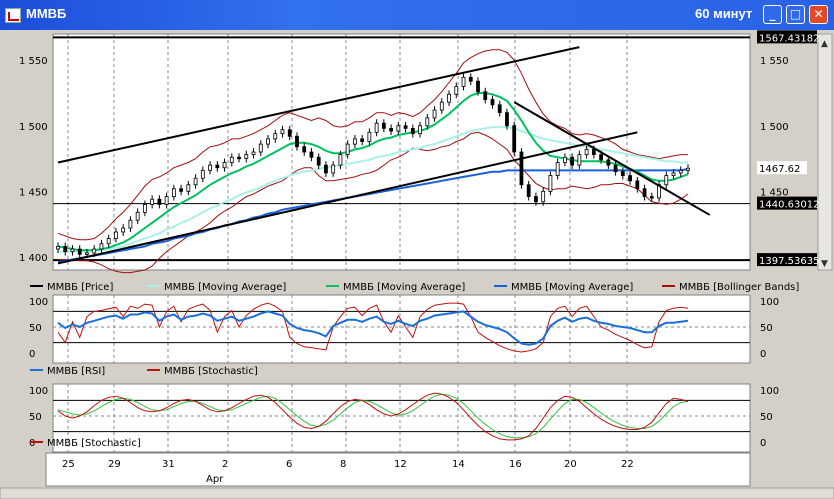 Image resolution: width=834 pixels, height=499 pixels. What do you see at coordinates (772, 14) in the screenshot?
I see `minimize-icon: _` at bounding box center [772, 14].